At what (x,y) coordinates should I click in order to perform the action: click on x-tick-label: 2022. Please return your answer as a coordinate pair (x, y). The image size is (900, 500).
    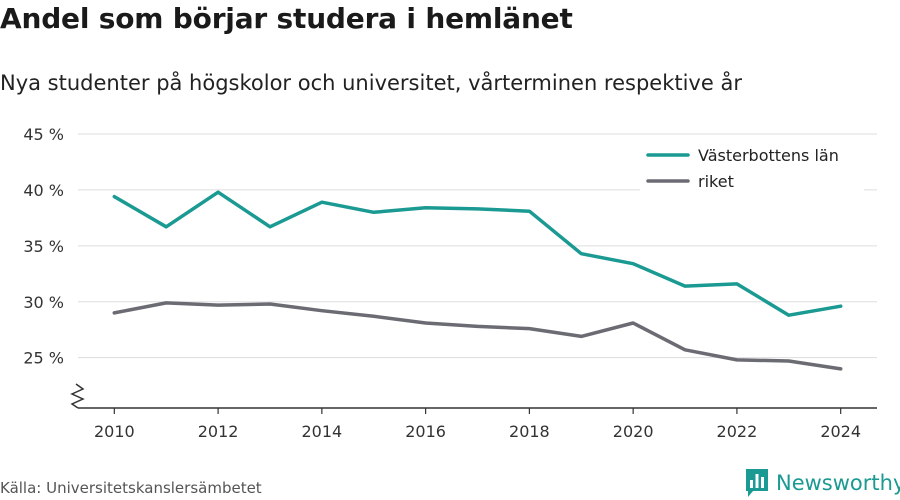
    Looking at the image, I should click on (737, 431).